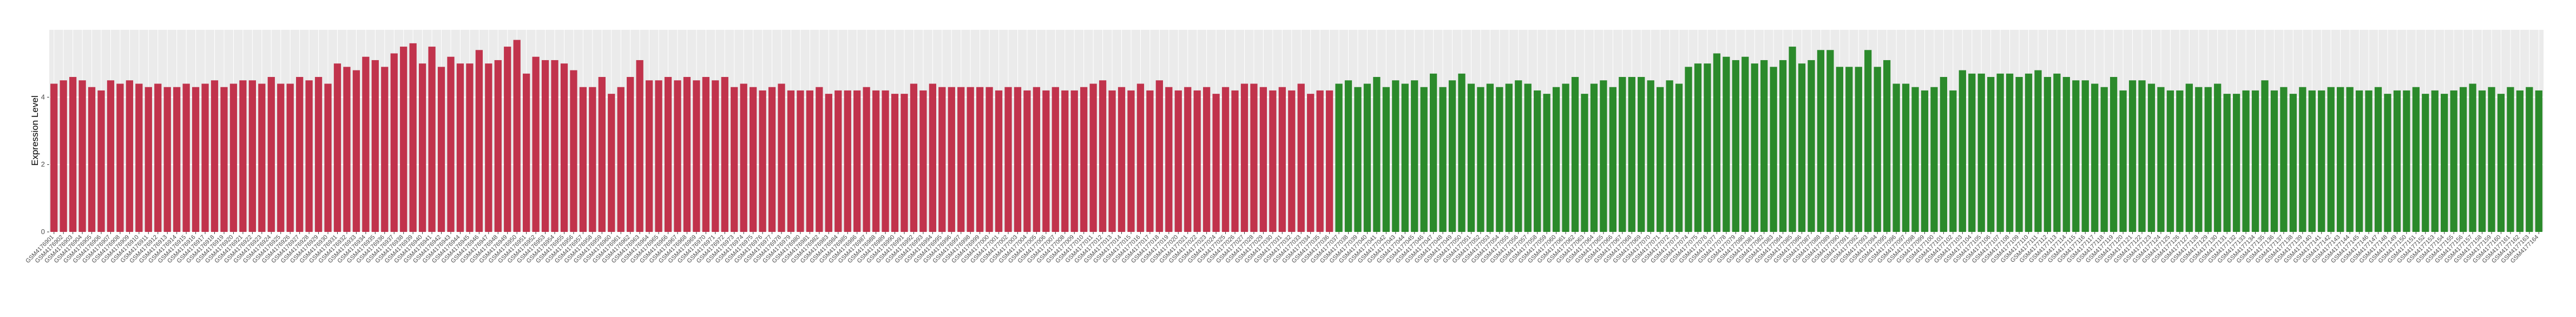  What do you see at coordinates (43, 97) in the screenshot?
I see `y-tick-label: 4` at bounding box center [43, 97].